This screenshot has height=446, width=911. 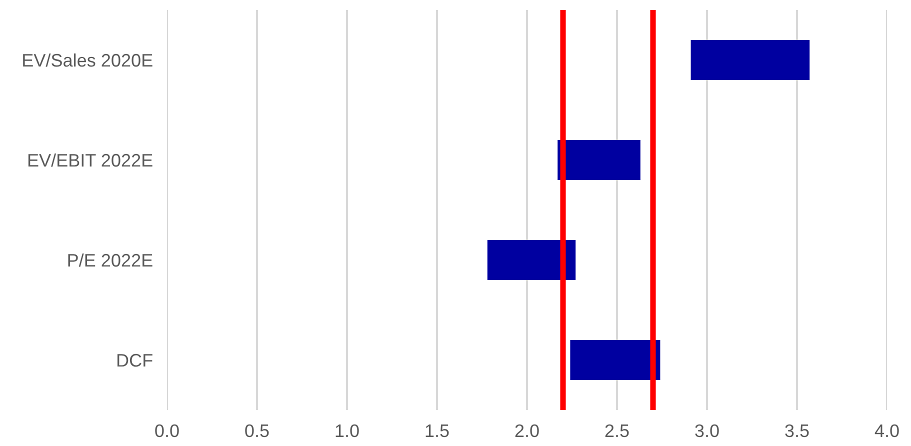 What do you see at coordinates (257, 431) in the screenshot?
I see `x-tick-label: 0.5` at bounding box center [257, 431].